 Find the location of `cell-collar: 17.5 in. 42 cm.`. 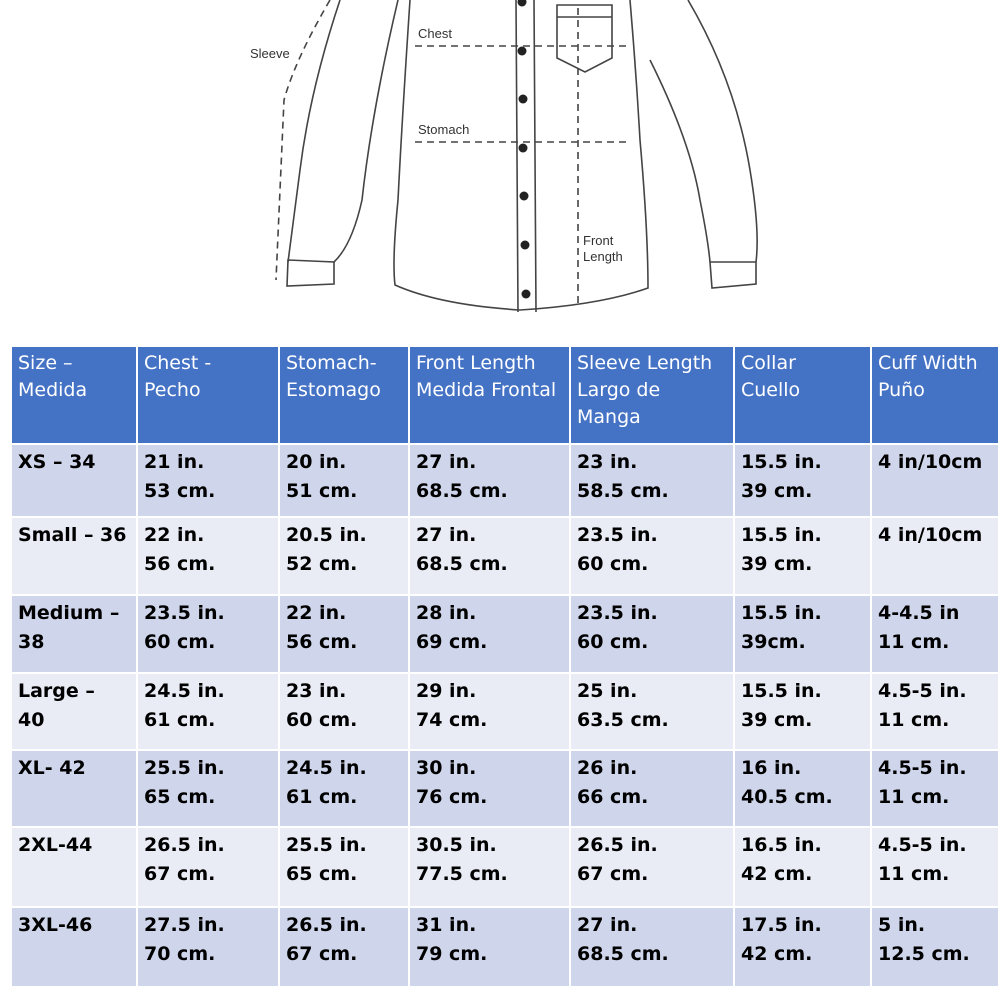

cell-collar: 17.5 in. 42 cm. is located at coordinates (802, 947).